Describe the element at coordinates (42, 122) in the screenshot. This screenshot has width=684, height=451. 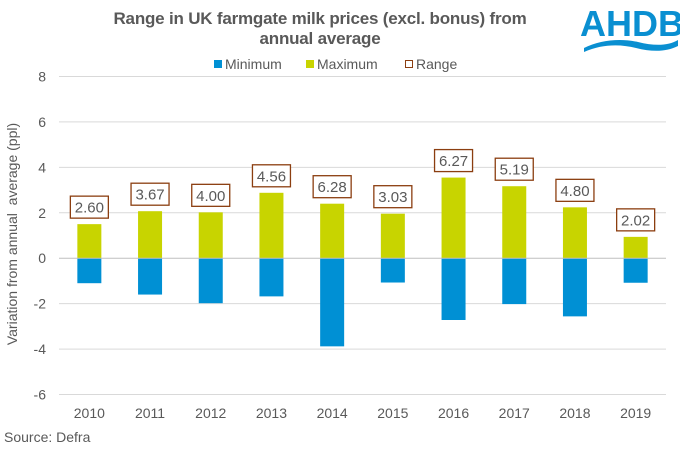
I see `y-tick-label: 6` at that location.